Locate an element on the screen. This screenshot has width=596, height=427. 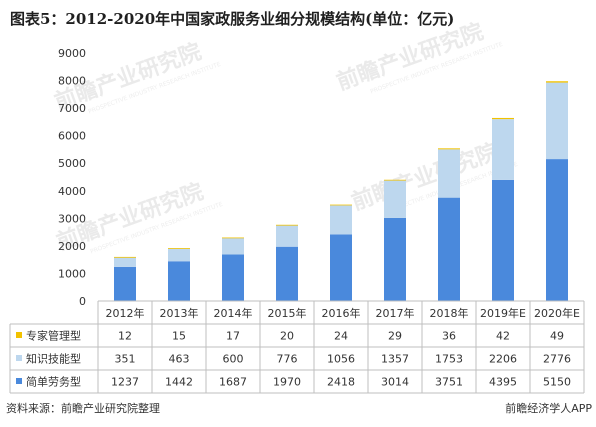
data-label-knowledge: 1056 is located at coordinates (341, 359).